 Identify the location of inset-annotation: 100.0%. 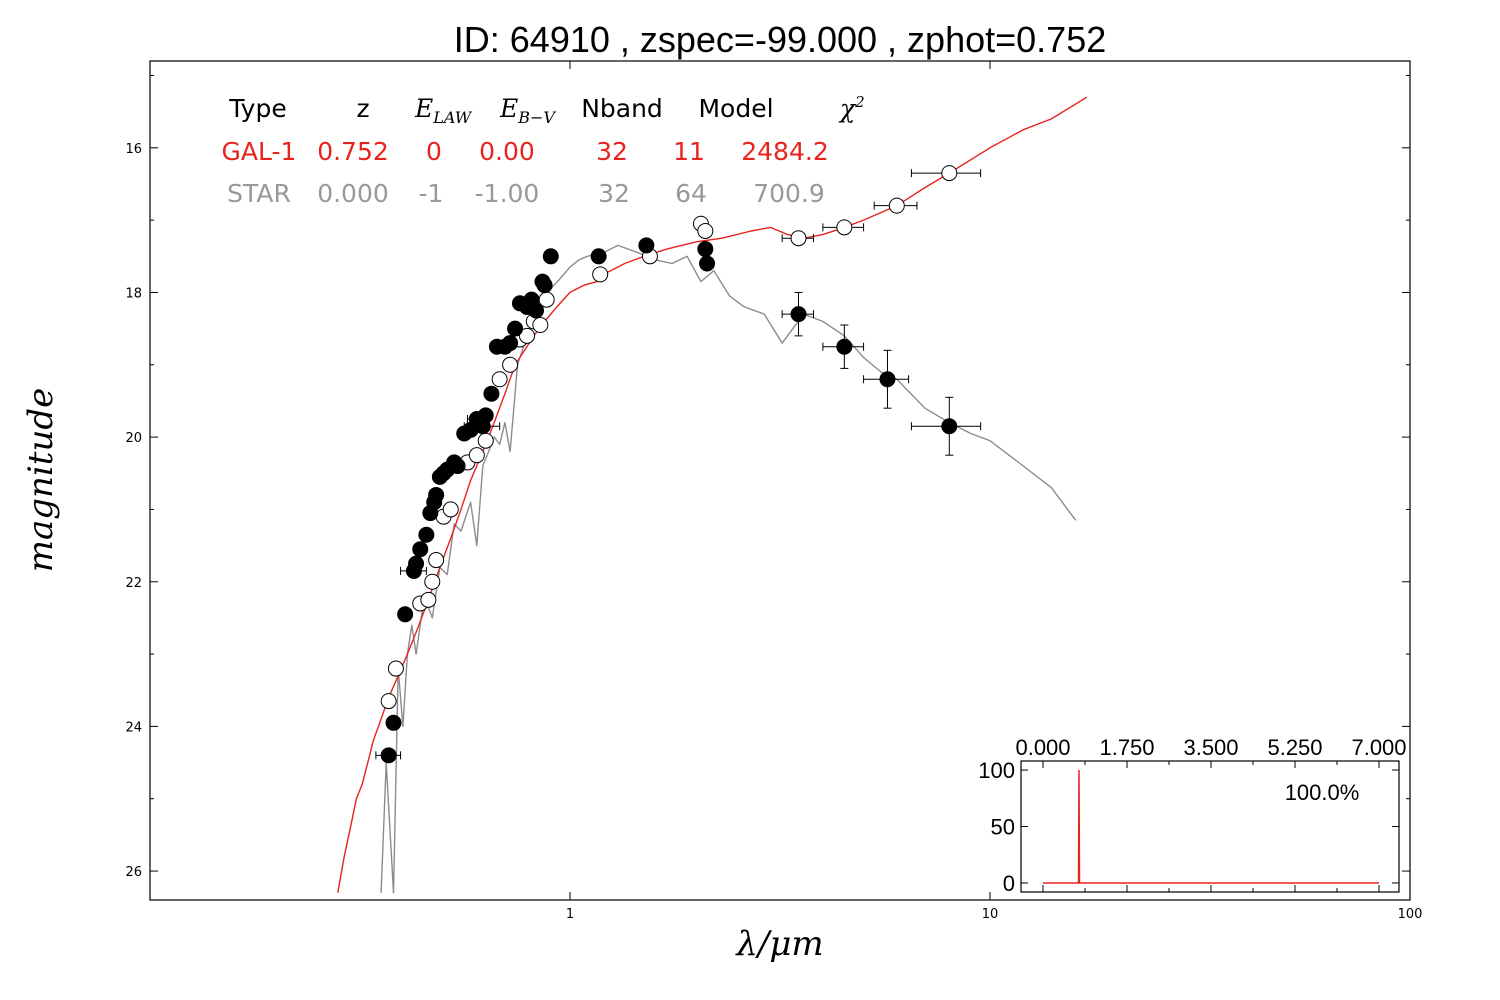
(1322, 792).